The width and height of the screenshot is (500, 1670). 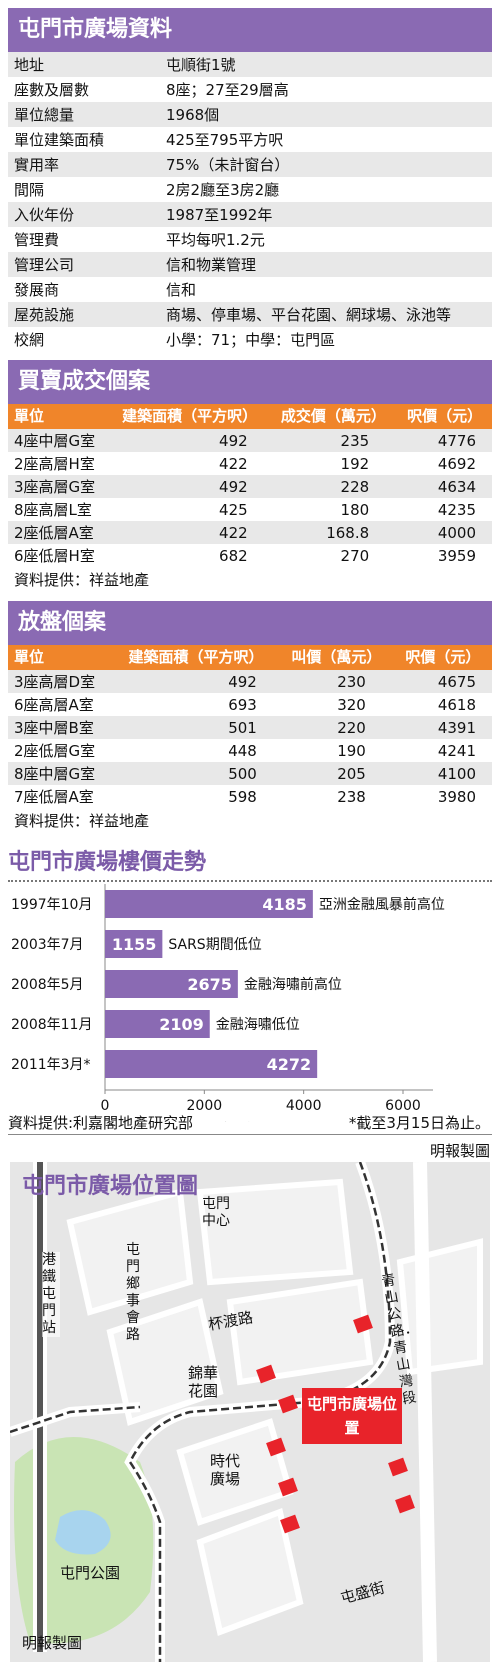 What do you see at coordinates (196, 796) in the screenshot?
I see `cell-area: 598` at bounding box center [196, 796].